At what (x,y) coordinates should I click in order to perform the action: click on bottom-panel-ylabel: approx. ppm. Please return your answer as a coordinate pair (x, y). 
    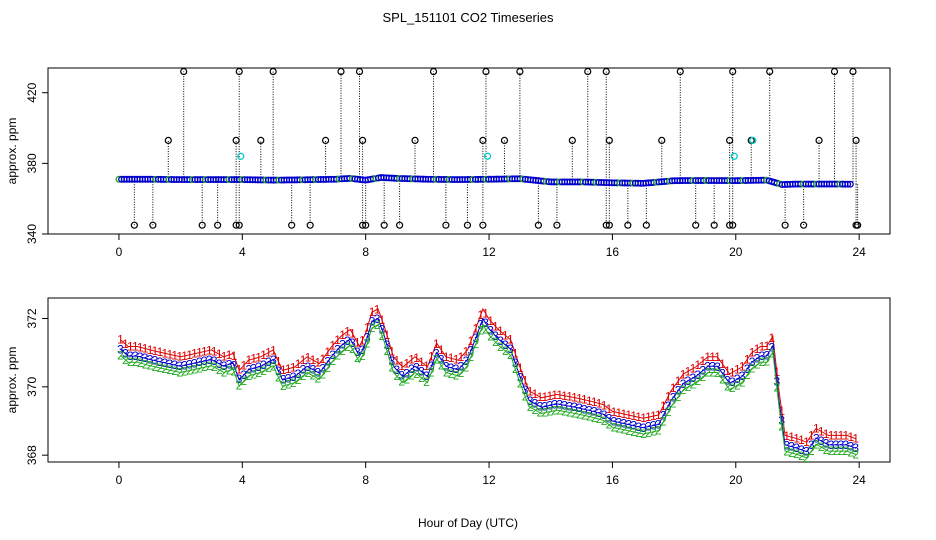
    Looking at the image, I should click on (12, 380).